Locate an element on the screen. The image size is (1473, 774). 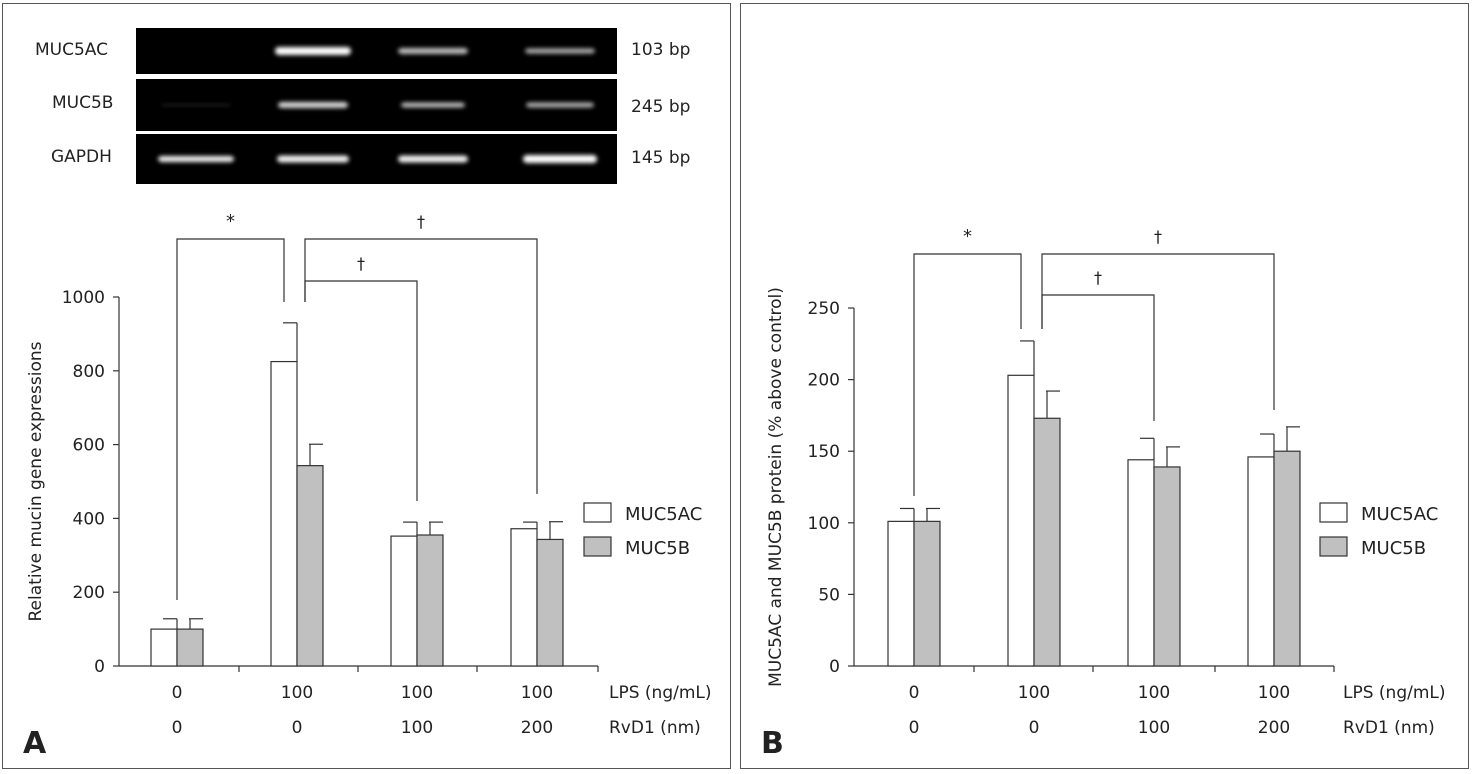
y-tick-label: 400 is located at coordinates (89, 519).